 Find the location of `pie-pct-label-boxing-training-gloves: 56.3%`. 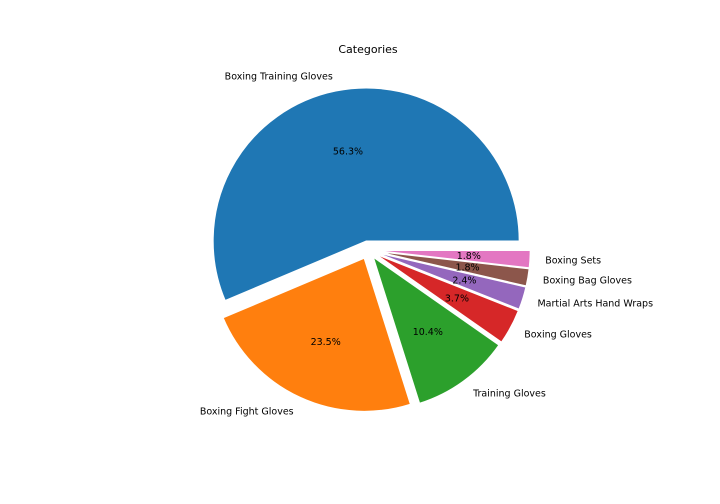

pie-pct-label-boxing-training-gloves: 56.3% is located at coordinates (348, 152).